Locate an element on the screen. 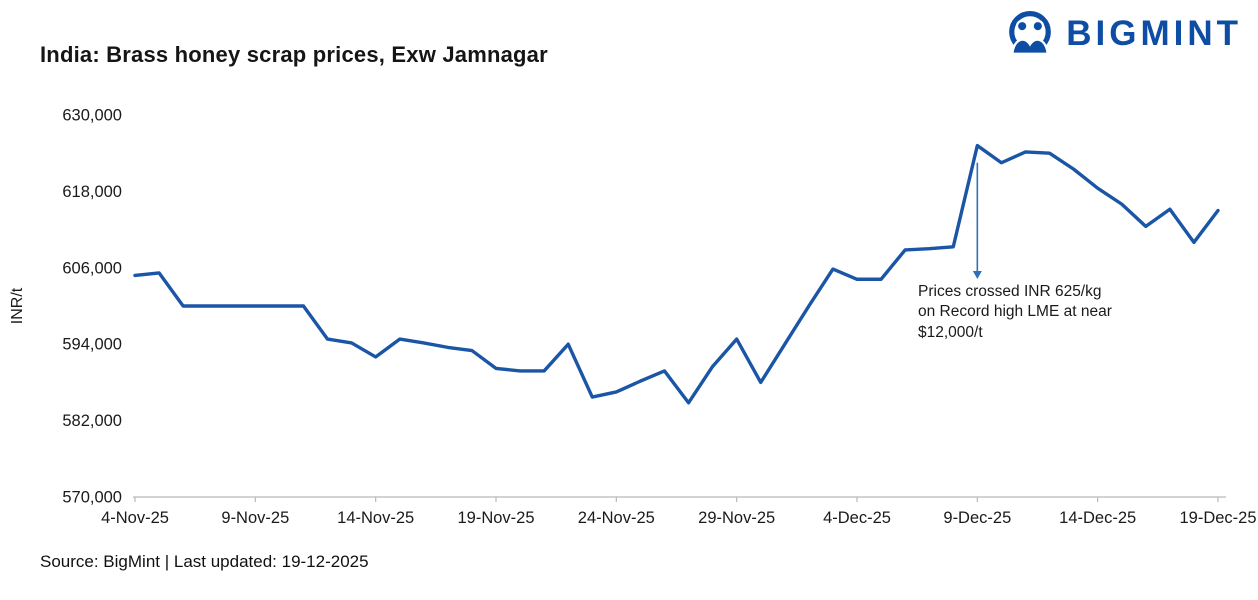  bigmint-wordmark: BIGMINT is located at coordinates (1154, 33).